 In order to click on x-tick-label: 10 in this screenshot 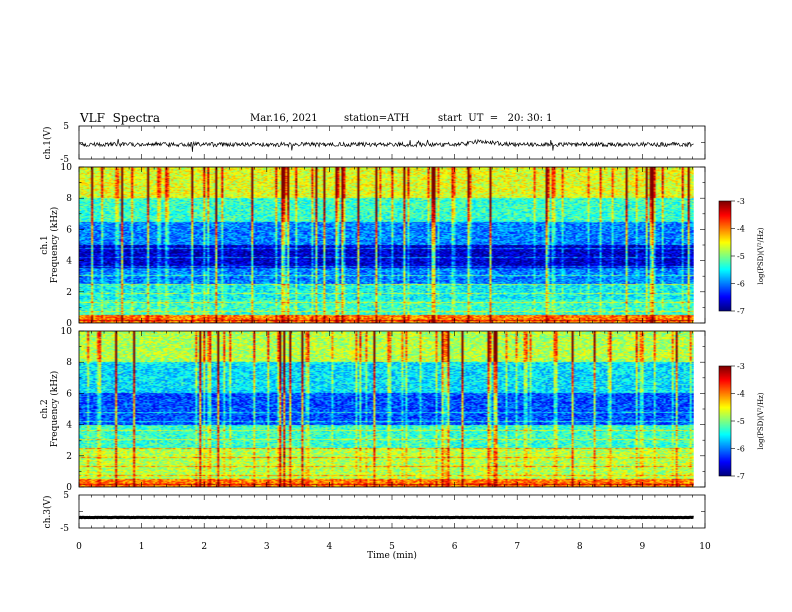, I will do `click(705, 547)`.